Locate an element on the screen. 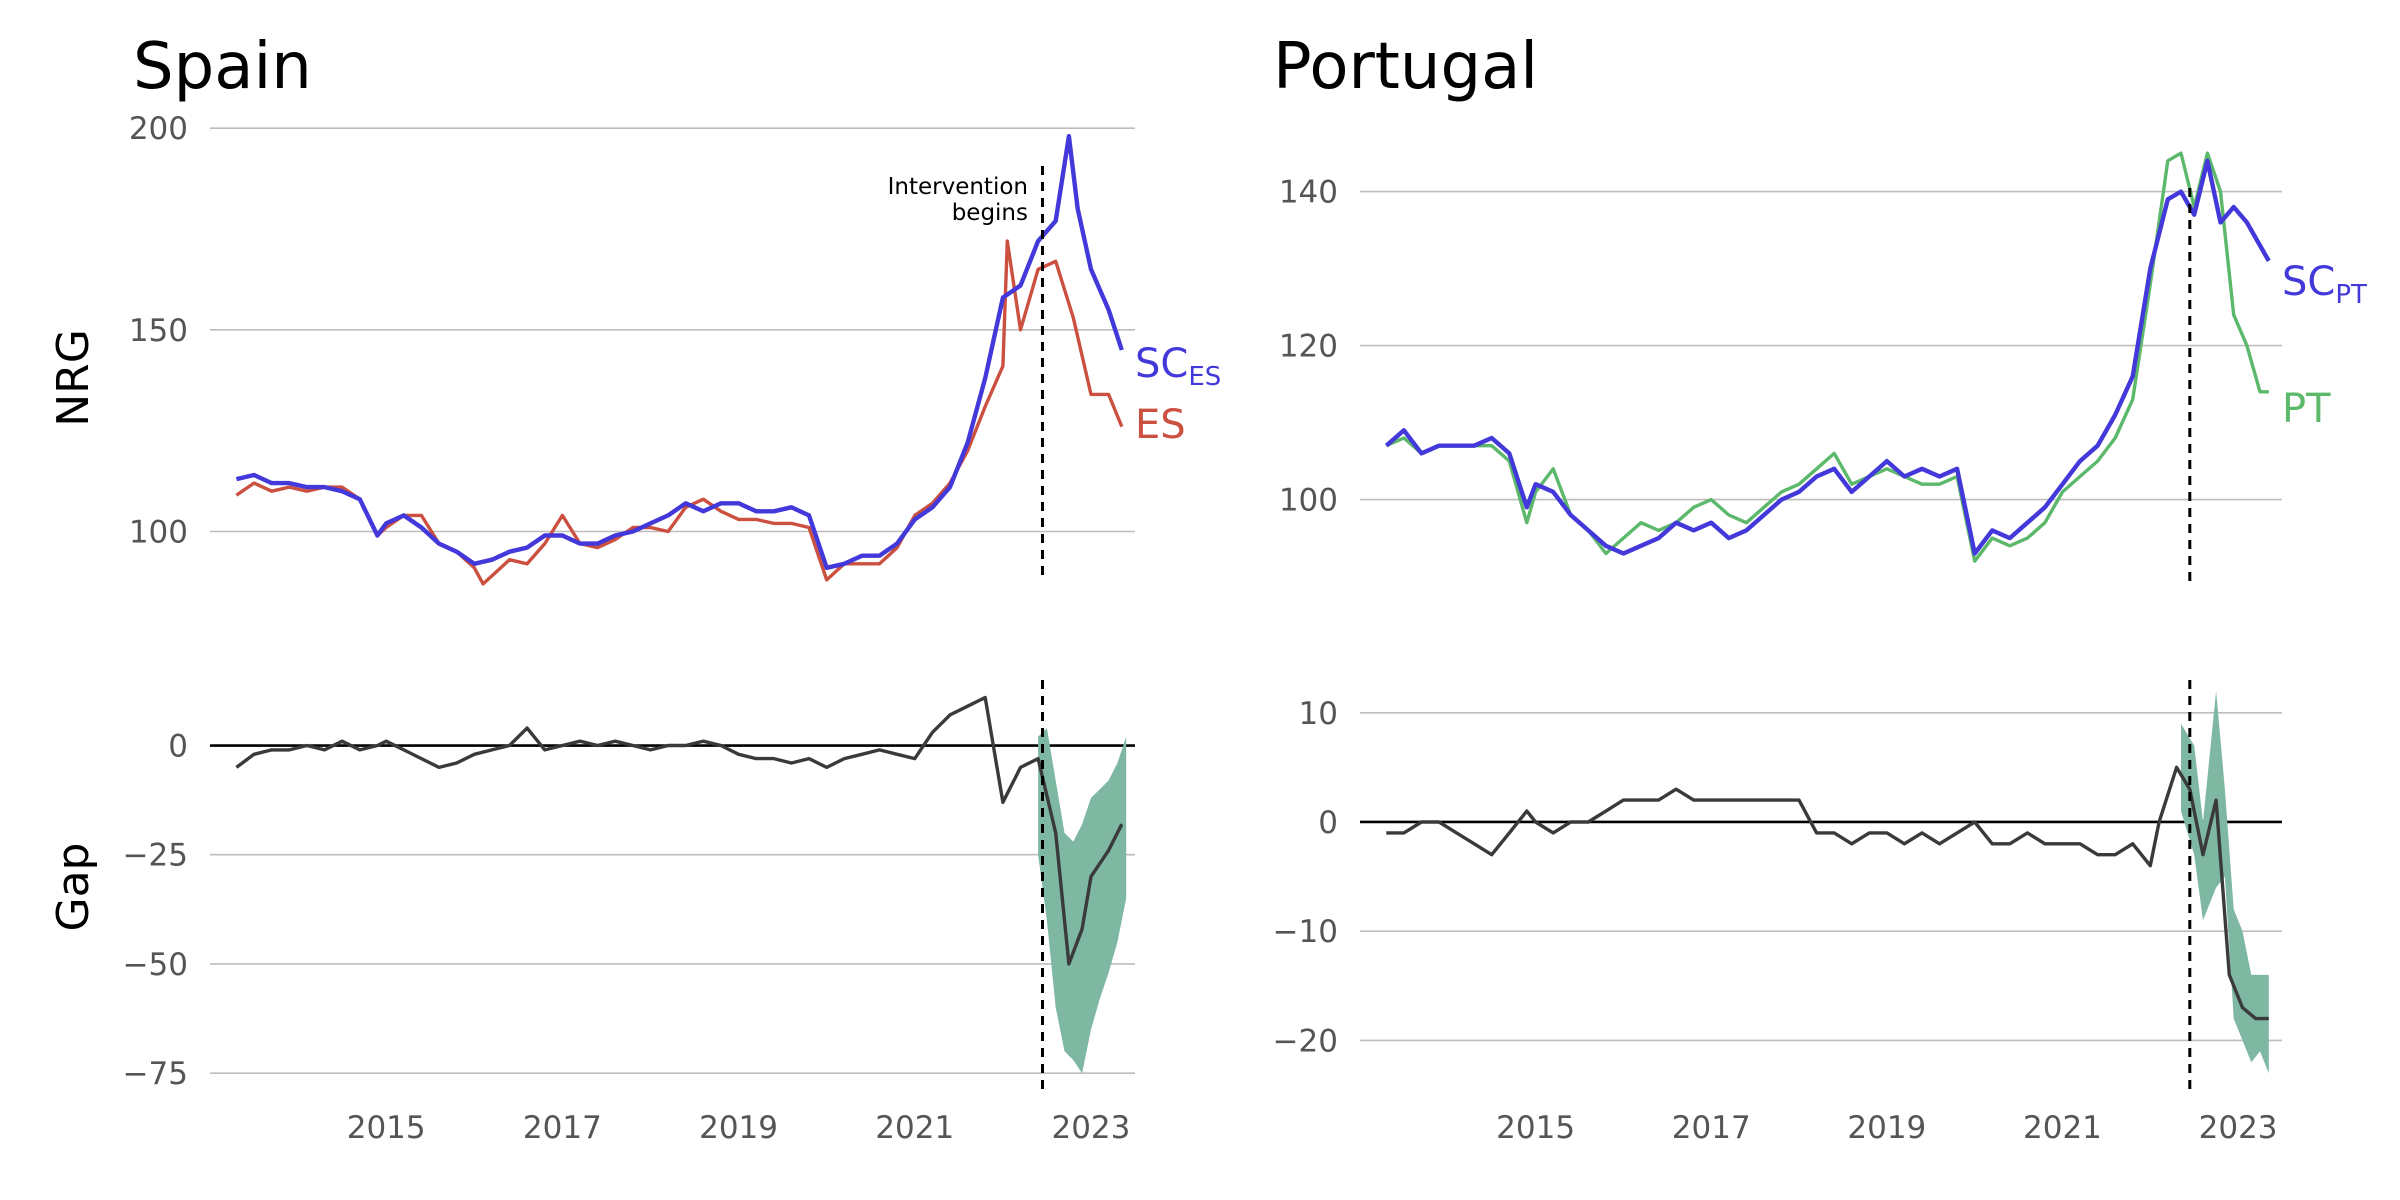 Image resolution: width=2400 pixels, height=1200 pixels. spain-xtick-0: 2015 is located at coordinates (386, 1128).